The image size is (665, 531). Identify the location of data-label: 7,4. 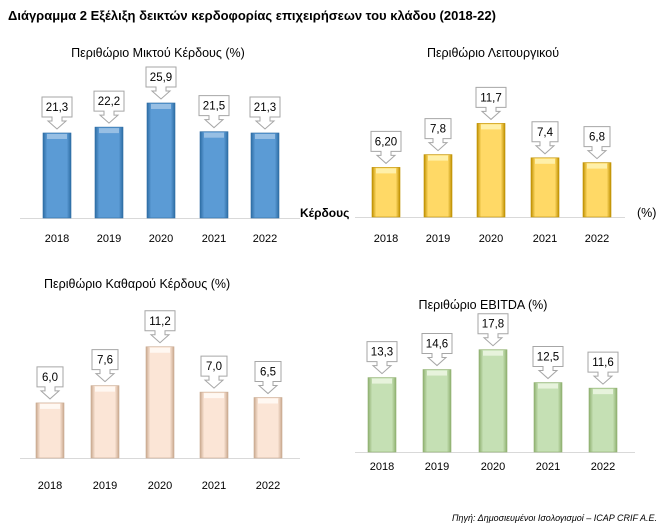
(545, 133).